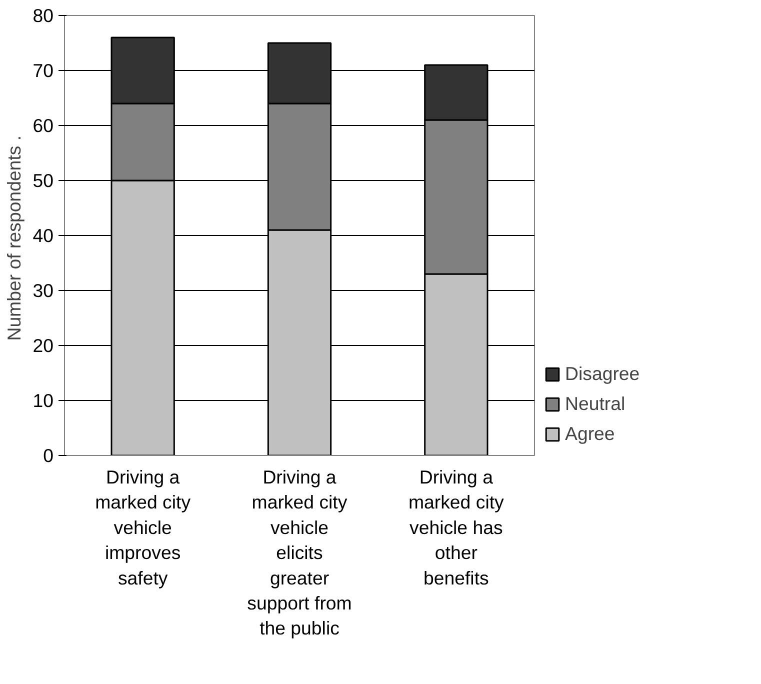 The height and width of the screenshot is (684, 761). I want to click on y-tick-label: 10, so click(43, 400).